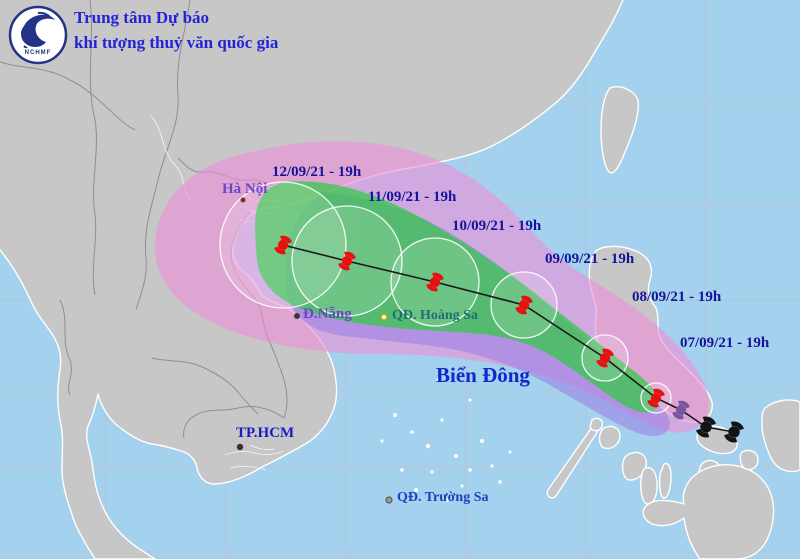 This screenshot has height=559, width=800. I want to click on island-mindanao, so click(708, 511).